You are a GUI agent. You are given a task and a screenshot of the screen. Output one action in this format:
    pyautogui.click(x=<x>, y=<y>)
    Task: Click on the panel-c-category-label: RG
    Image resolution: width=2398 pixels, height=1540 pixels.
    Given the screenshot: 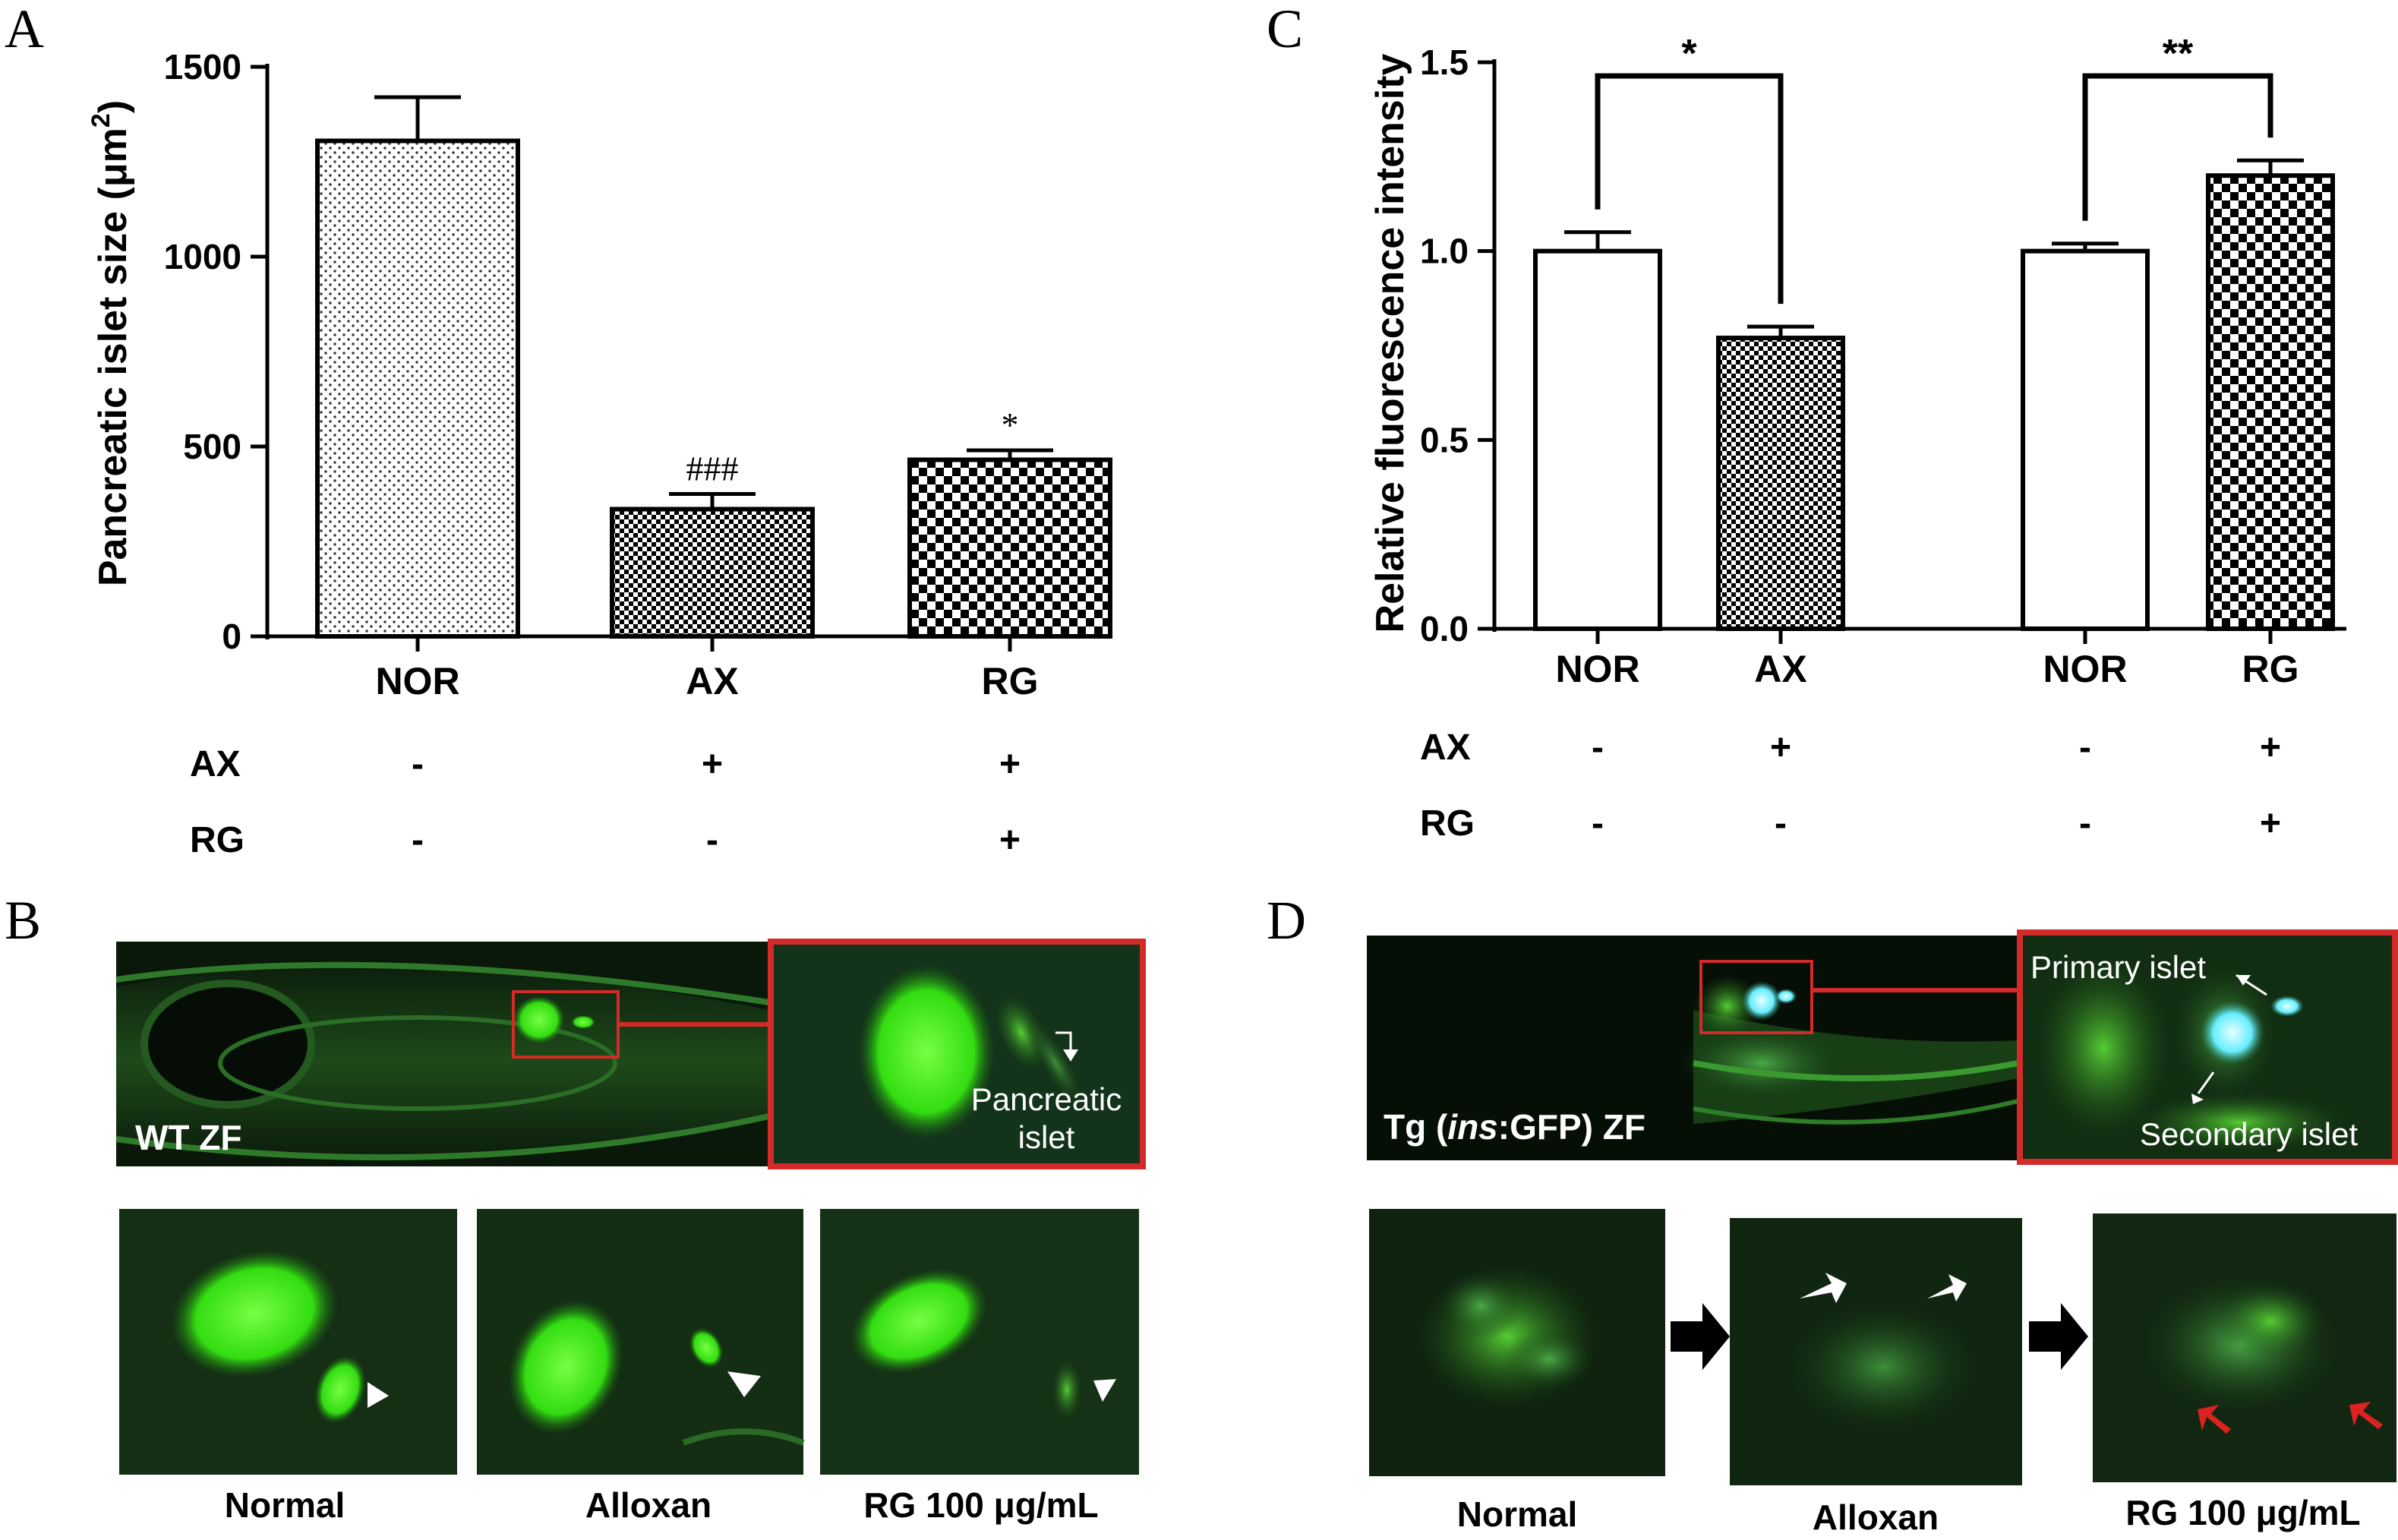 What is the action you would take?
    pyautogui.click(x=2270, y=669)
    